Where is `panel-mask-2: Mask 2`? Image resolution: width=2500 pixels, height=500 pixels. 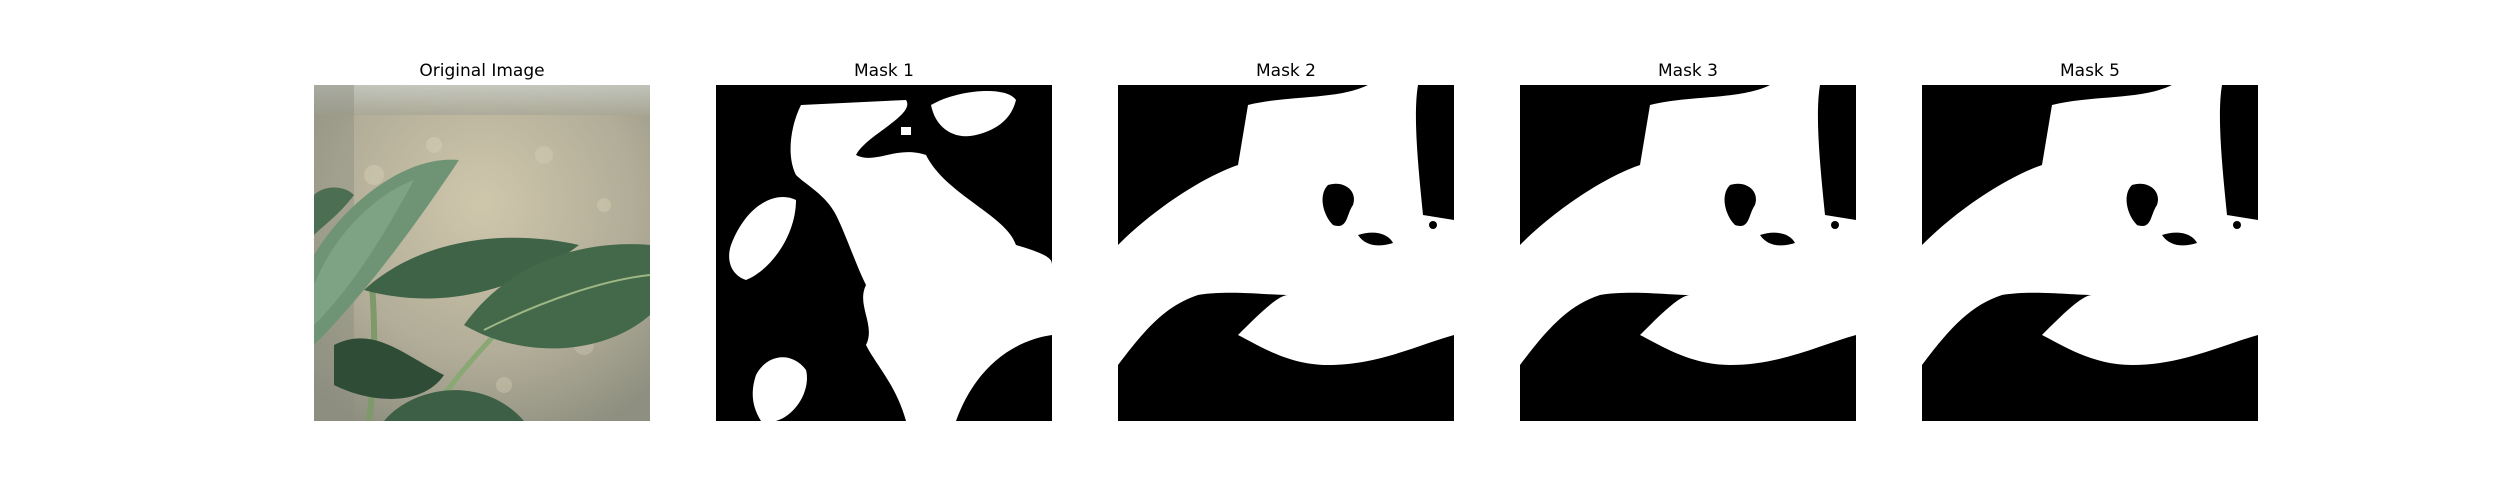
panel-mask-2: Mask 2 is located at coordinates (1286, 239).